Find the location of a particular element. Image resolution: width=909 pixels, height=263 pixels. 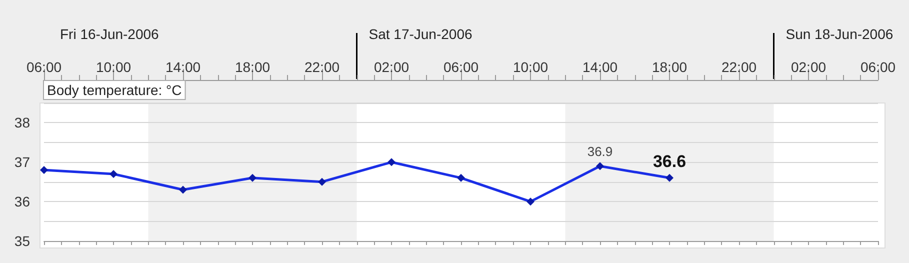

y-tick-label: 37 is located at coordinates (22, 162).